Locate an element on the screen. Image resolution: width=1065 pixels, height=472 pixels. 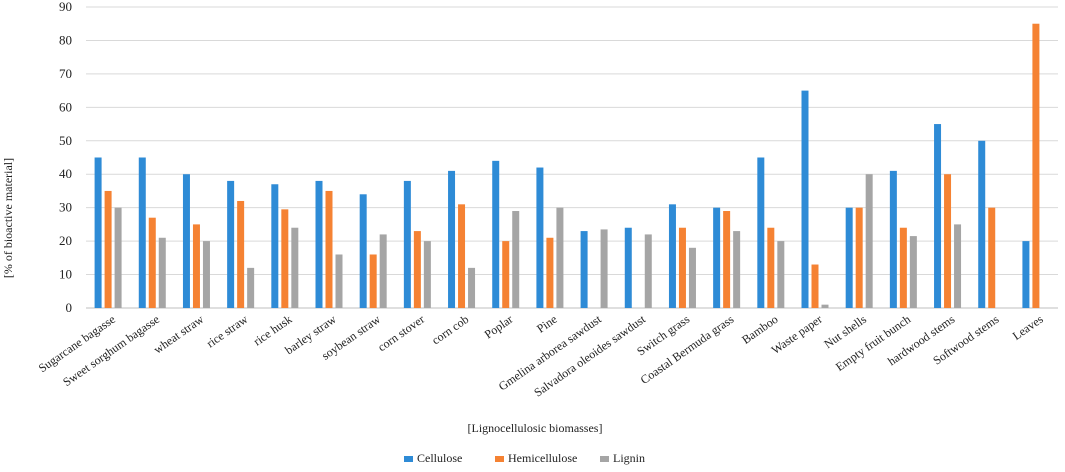
x-tick-label: corn cob is located at coordinates (450, 329).